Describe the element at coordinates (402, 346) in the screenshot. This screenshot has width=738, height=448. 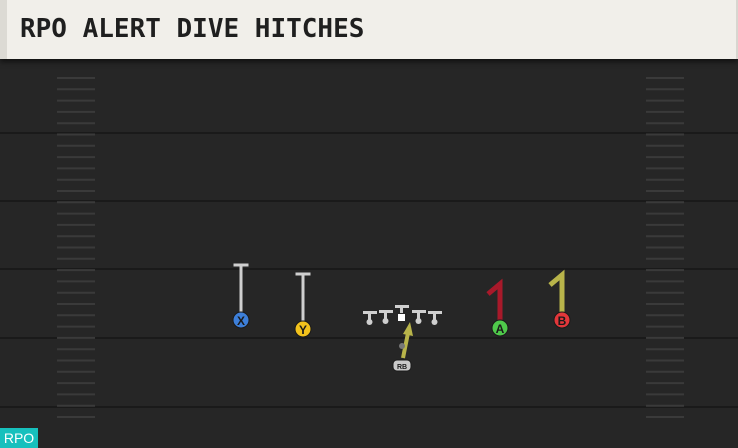
I see `quarterback` at that location.